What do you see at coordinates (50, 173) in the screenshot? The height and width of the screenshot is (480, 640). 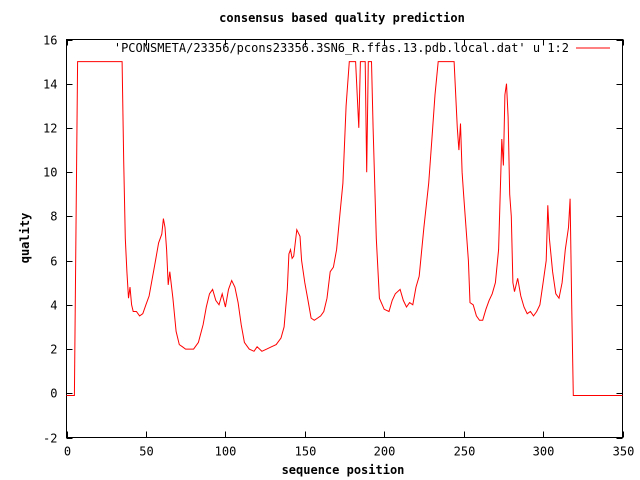 I see `y-tick-label: 10` at bounding box center [50, 173].